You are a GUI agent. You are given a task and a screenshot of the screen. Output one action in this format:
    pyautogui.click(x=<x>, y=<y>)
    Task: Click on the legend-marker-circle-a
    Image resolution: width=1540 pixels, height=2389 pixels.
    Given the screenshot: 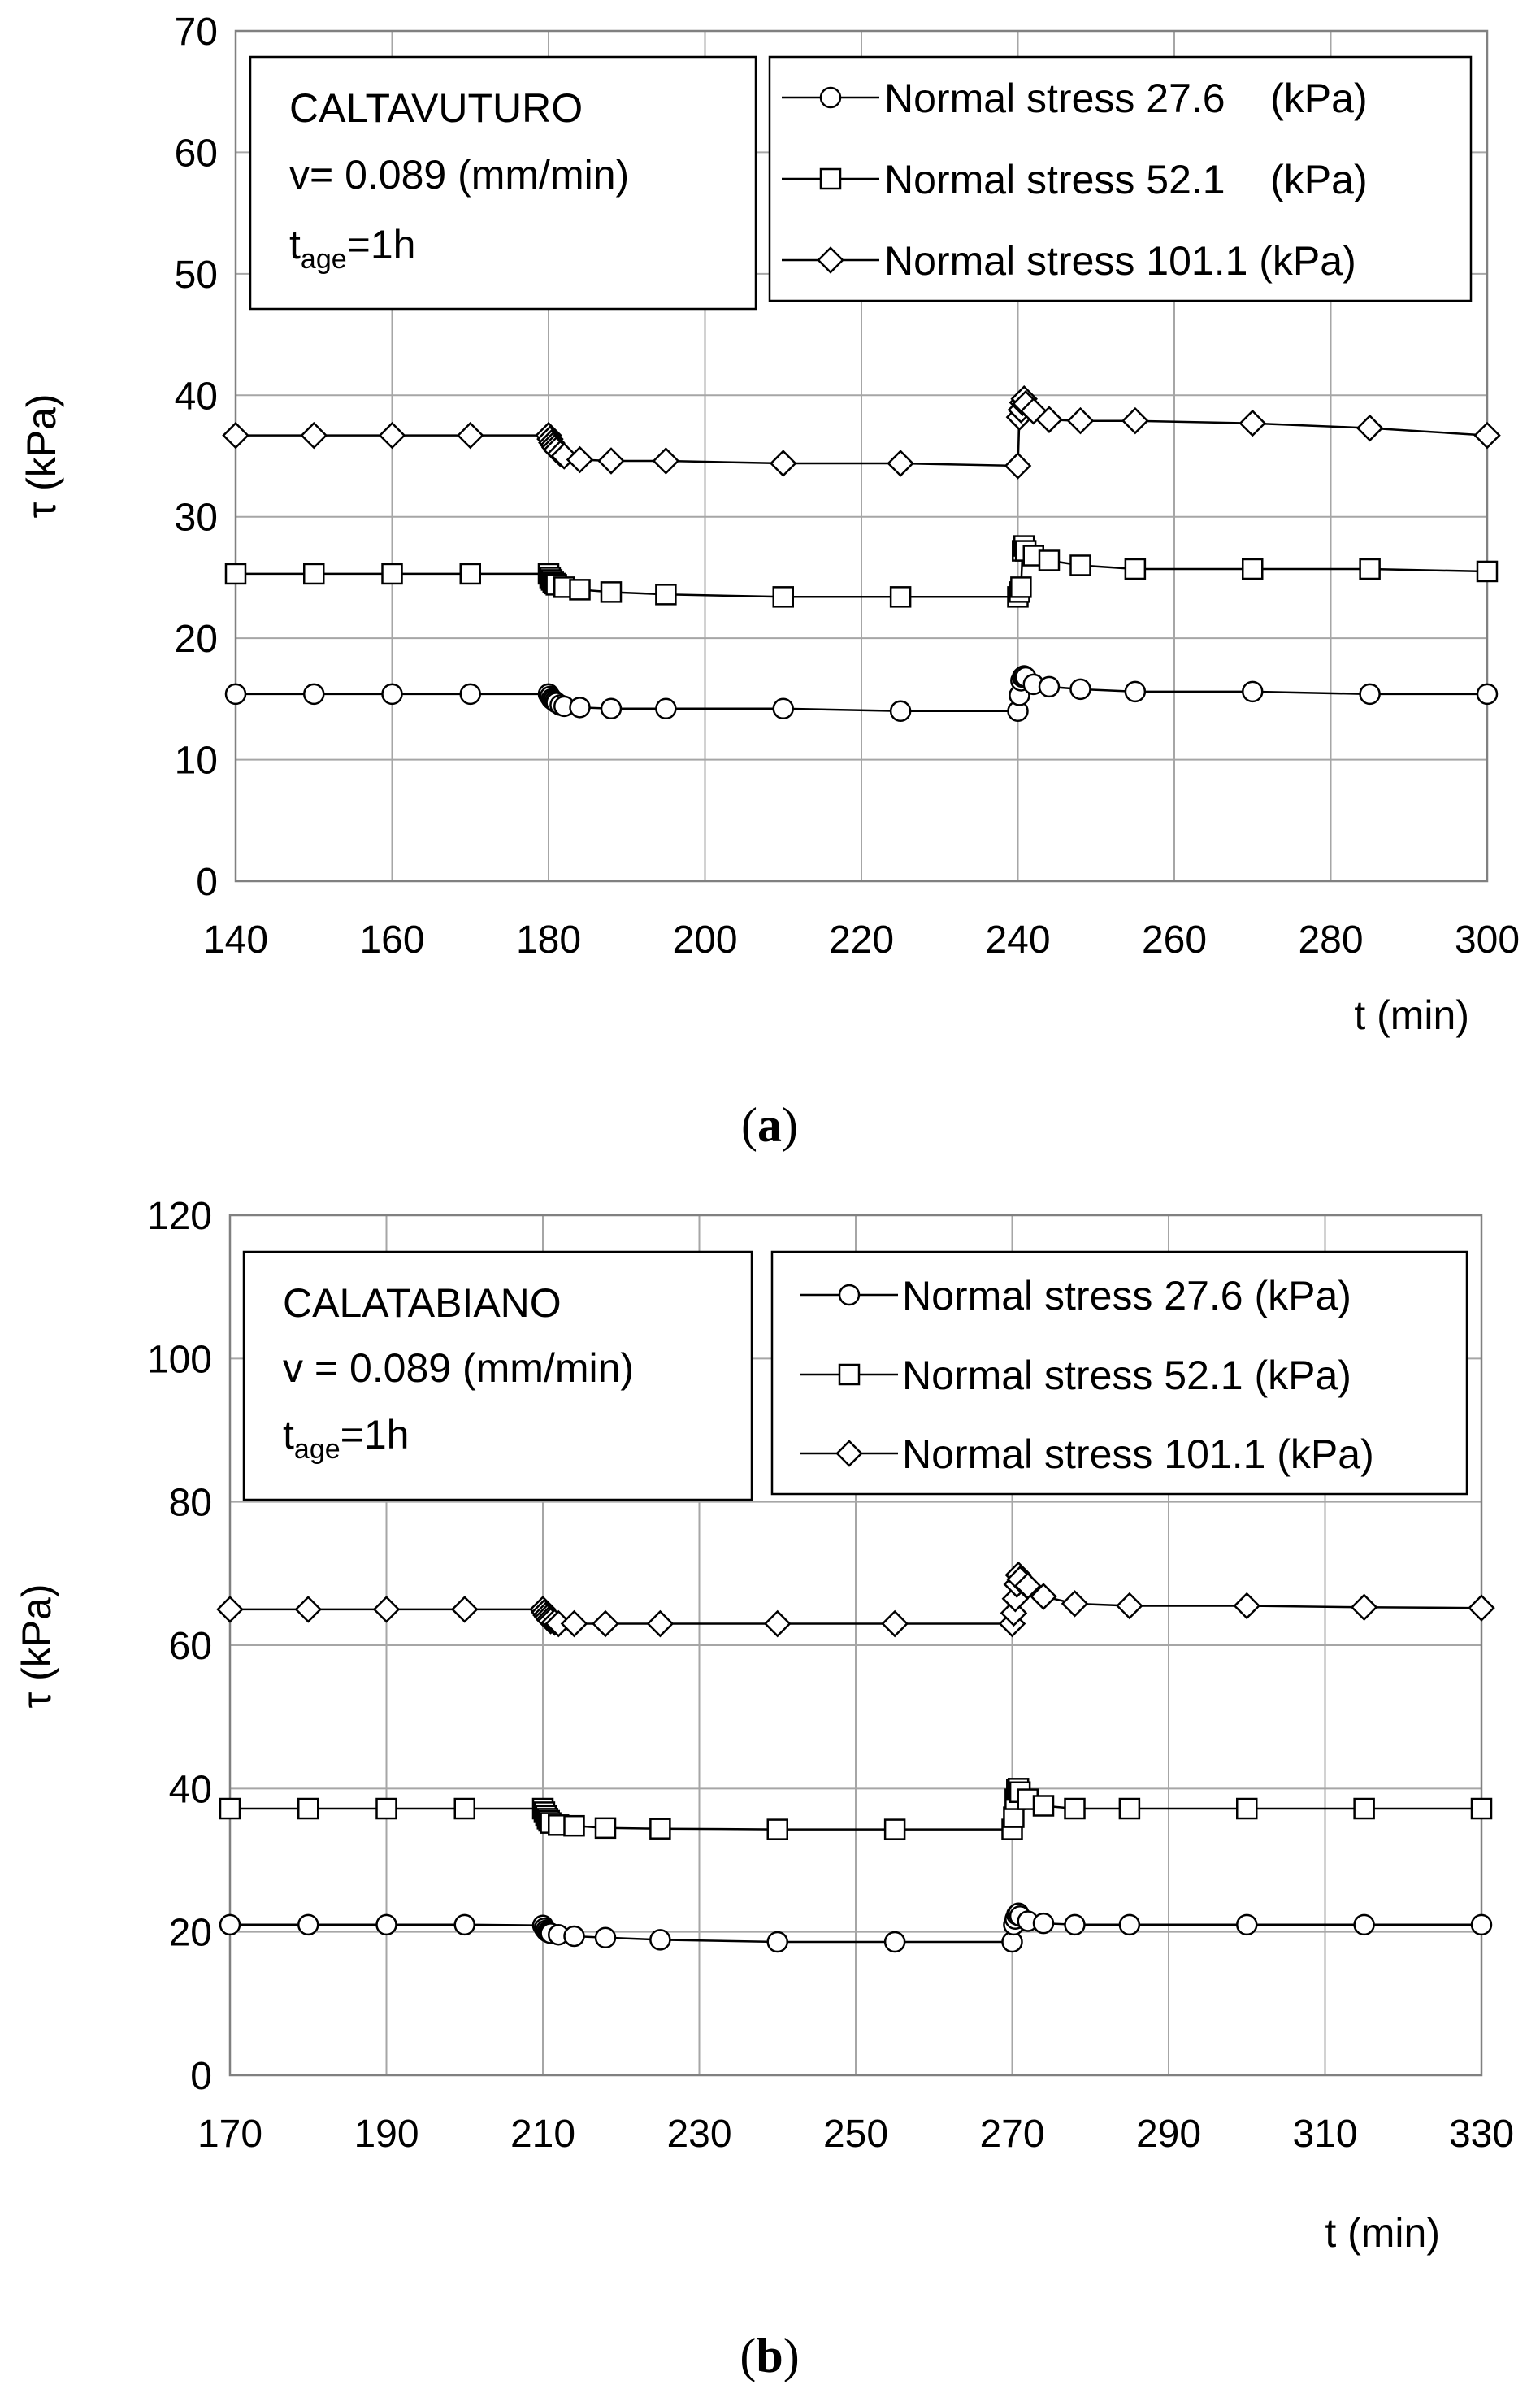 What is the action you would take?
    pyautogui.click(x=831, y=97)
    